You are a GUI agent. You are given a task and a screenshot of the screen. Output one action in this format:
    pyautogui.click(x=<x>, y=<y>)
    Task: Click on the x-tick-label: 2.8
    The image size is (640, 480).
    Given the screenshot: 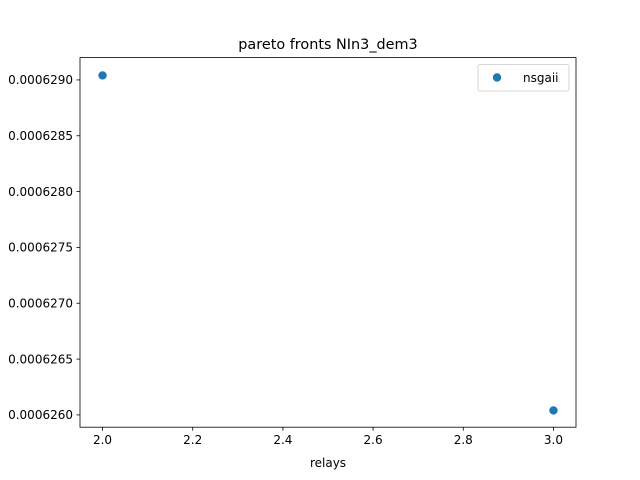 What is the action you would take?
    pyautogui.click(x=463, y=440)
    